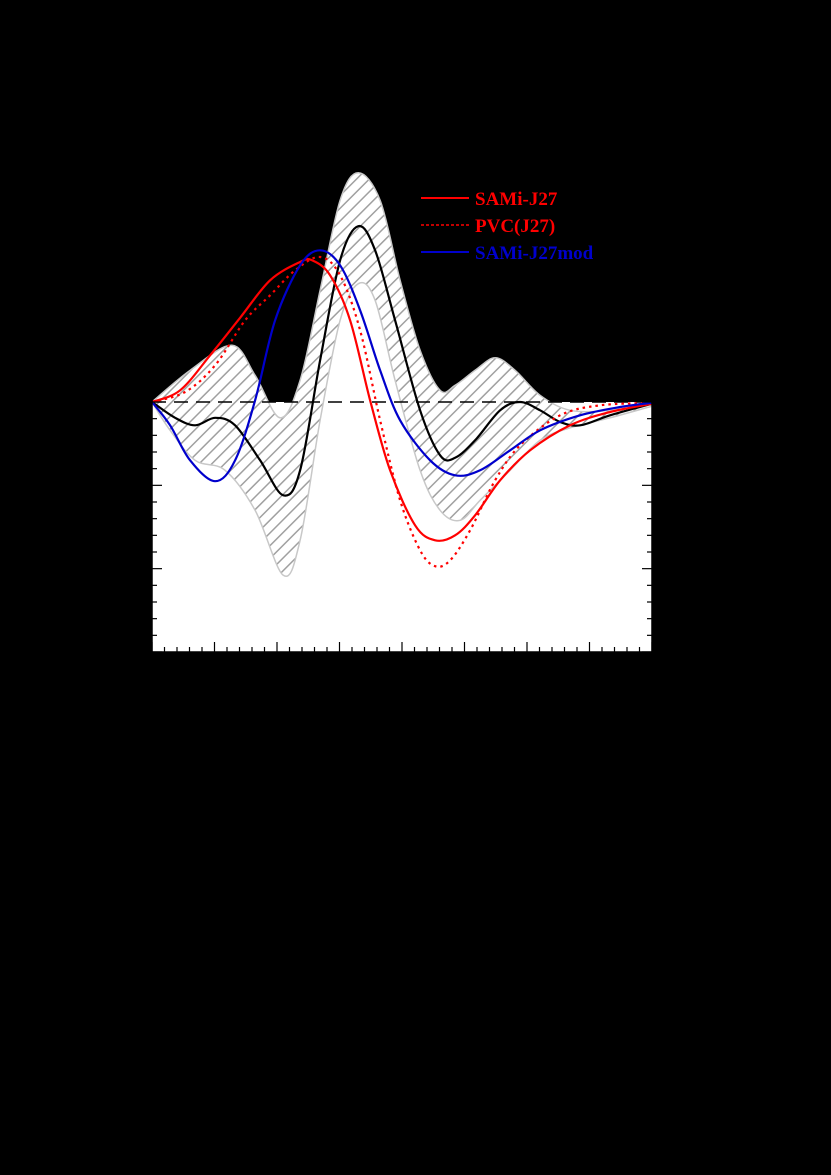  Describe the element at coordinates (534, 253) in the screenshot. I see `legend-label: SAMi-J27mod` at that location.